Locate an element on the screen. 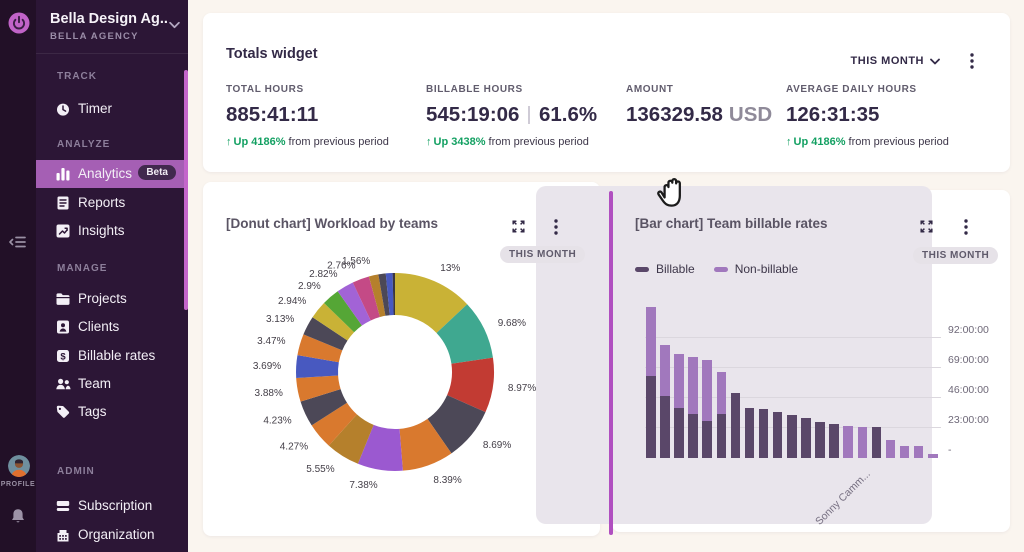 Image resolution: width=1024 pixels, height=552 pixels. organization-building-icon is located at coordinates (63, 535).